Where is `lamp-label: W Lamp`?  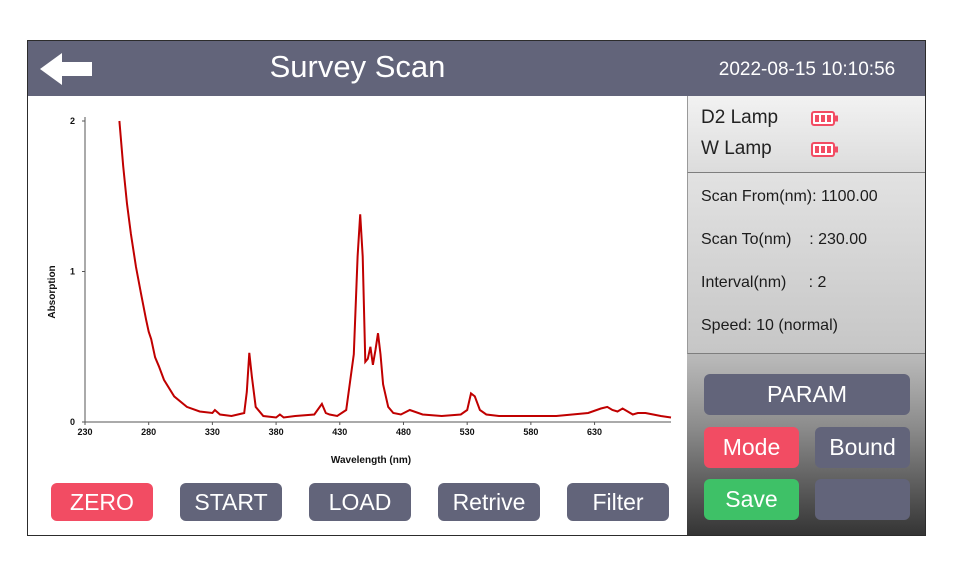 lamp-label: W Lamp is located at coordinates (736, 148).